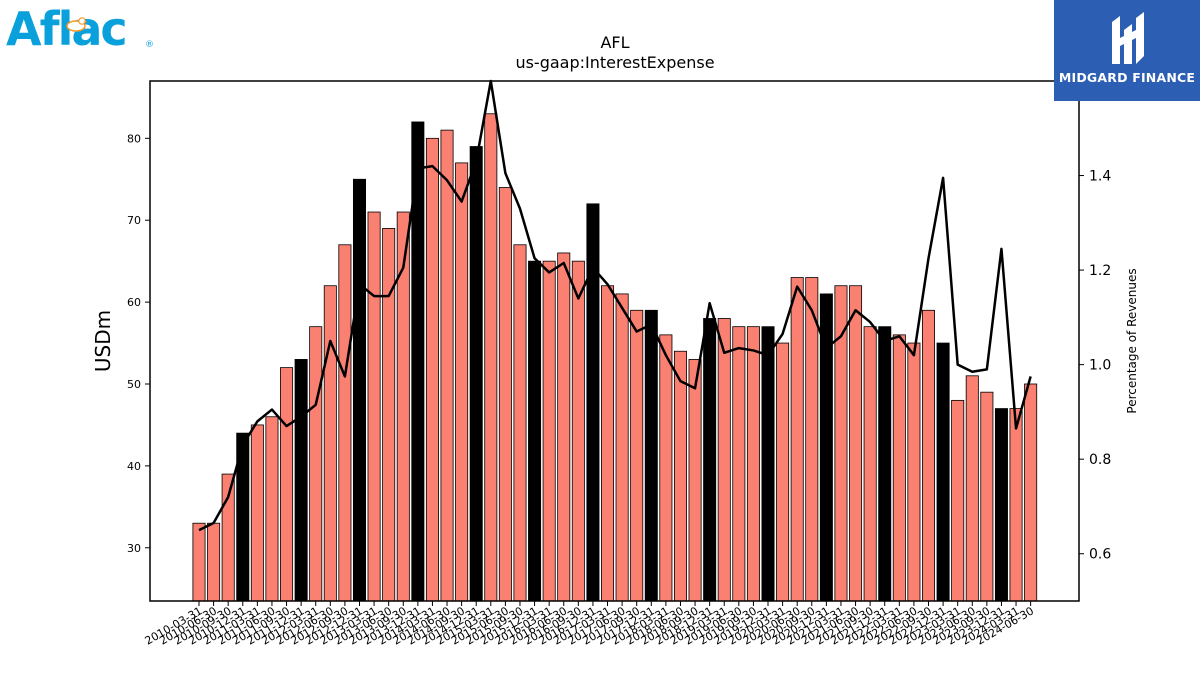  I want to click on registered-mark: ®, so click(149, 45).